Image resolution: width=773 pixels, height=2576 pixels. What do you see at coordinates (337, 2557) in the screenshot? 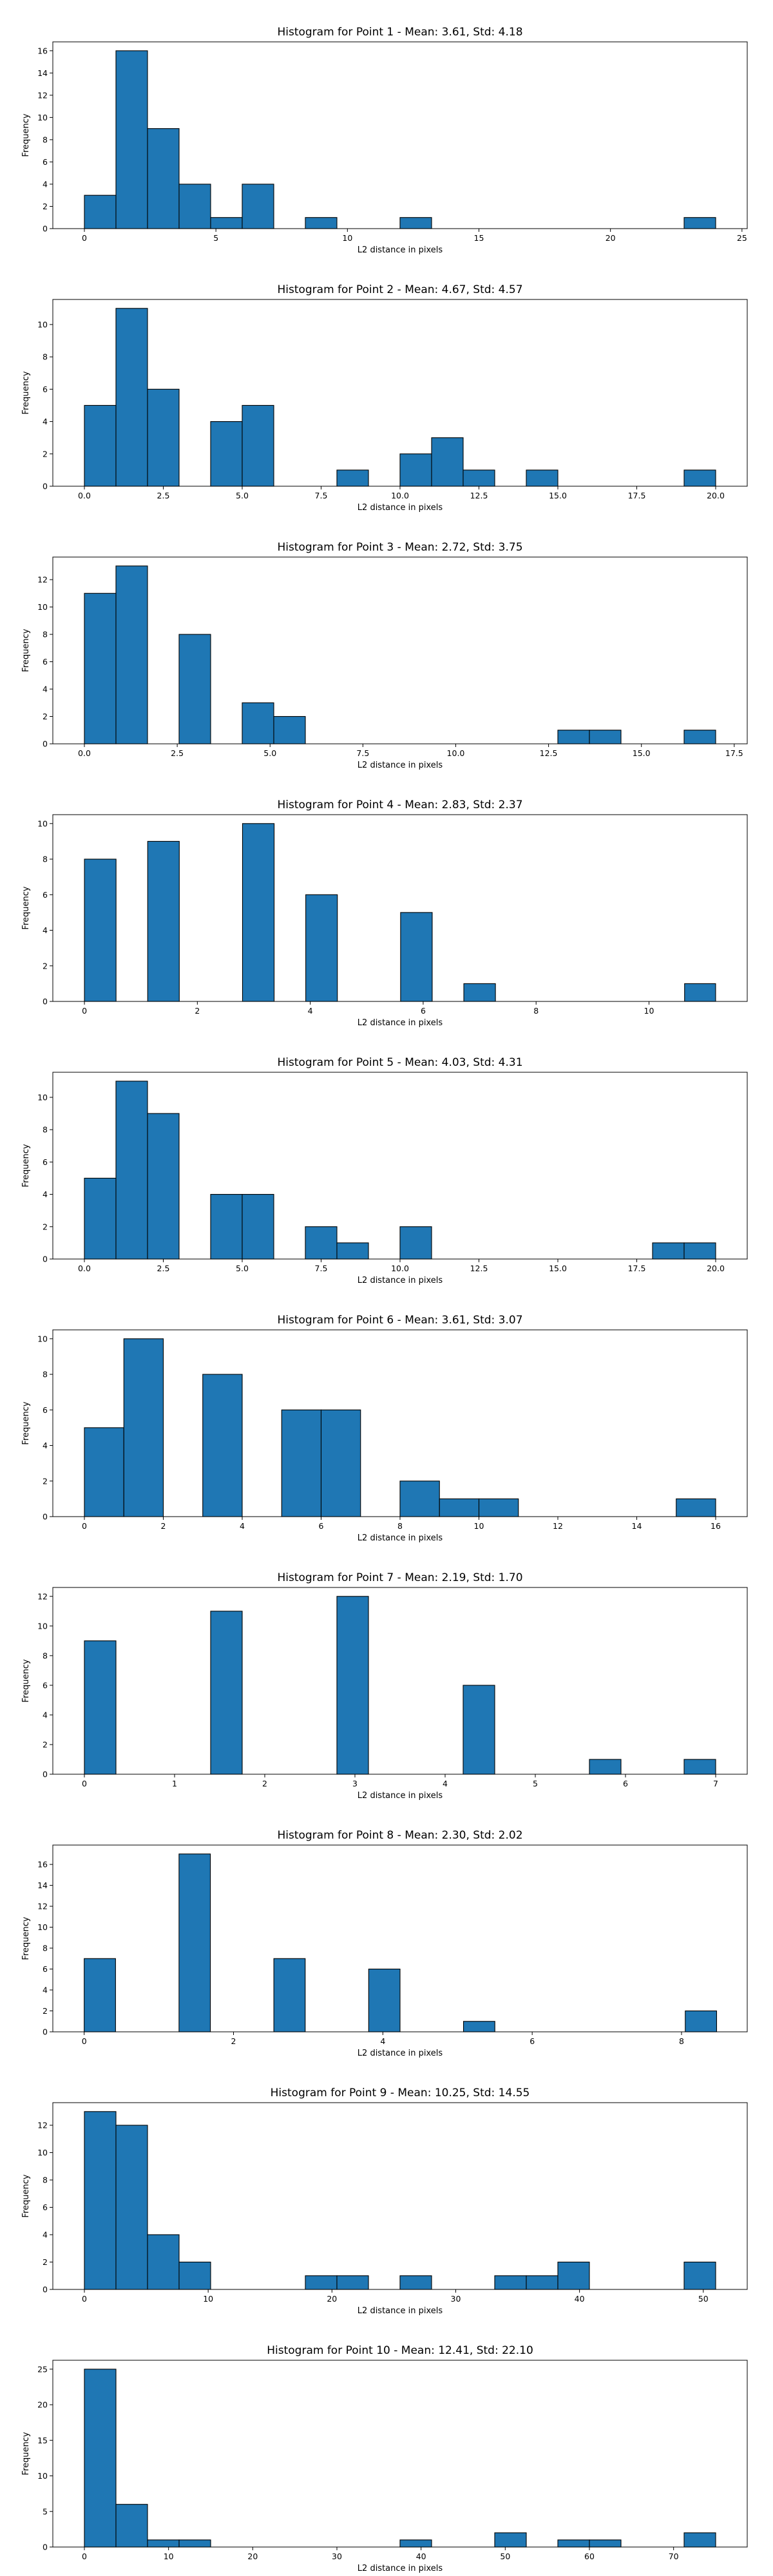
I see `x-tick-label: 30` at bounding box center [337, 2557].